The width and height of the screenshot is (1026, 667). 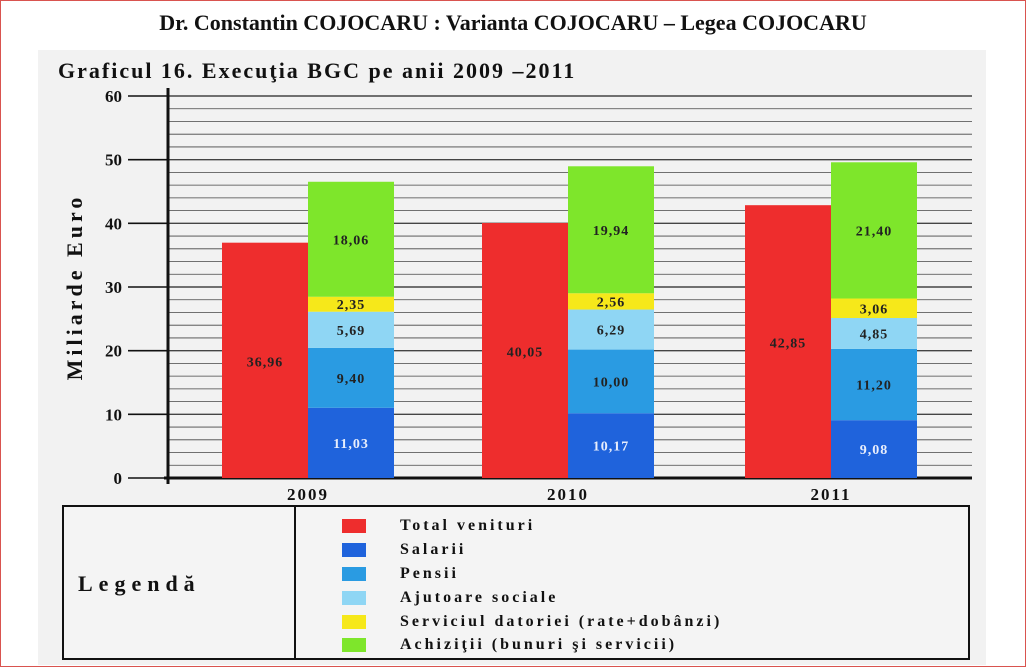 I want to click on data-label: 10,17, so click(x=611, y=447).